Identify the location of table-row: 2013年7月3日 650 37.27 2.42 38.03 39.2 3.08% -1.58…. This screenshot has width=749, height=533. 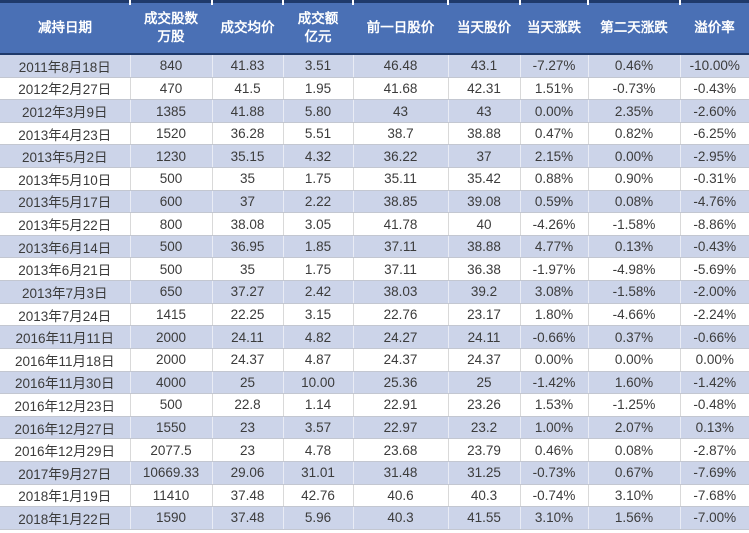
(374, 292).